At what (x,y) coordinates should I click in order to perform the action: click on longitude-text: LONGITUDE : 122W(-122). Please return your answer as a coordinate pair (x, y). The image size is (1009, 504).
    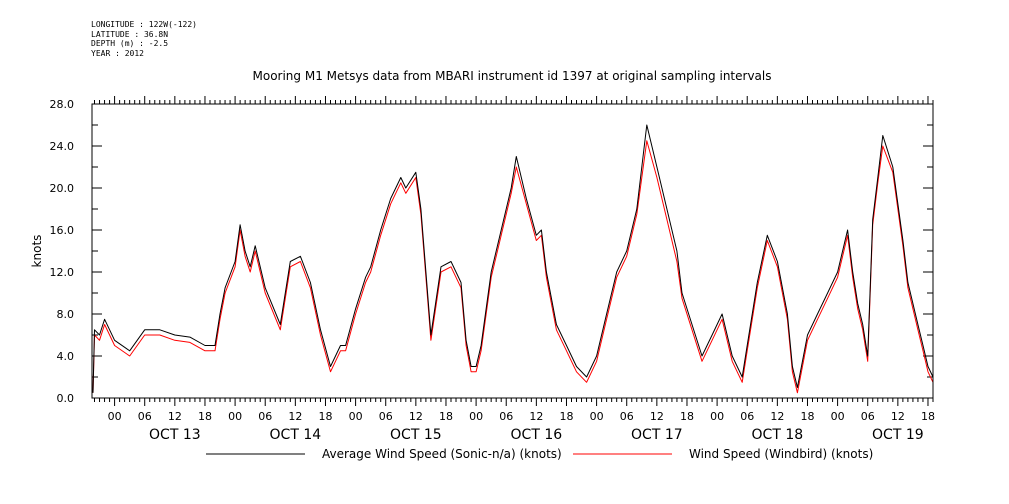
    Looking at the image, I should click on (144, 24).